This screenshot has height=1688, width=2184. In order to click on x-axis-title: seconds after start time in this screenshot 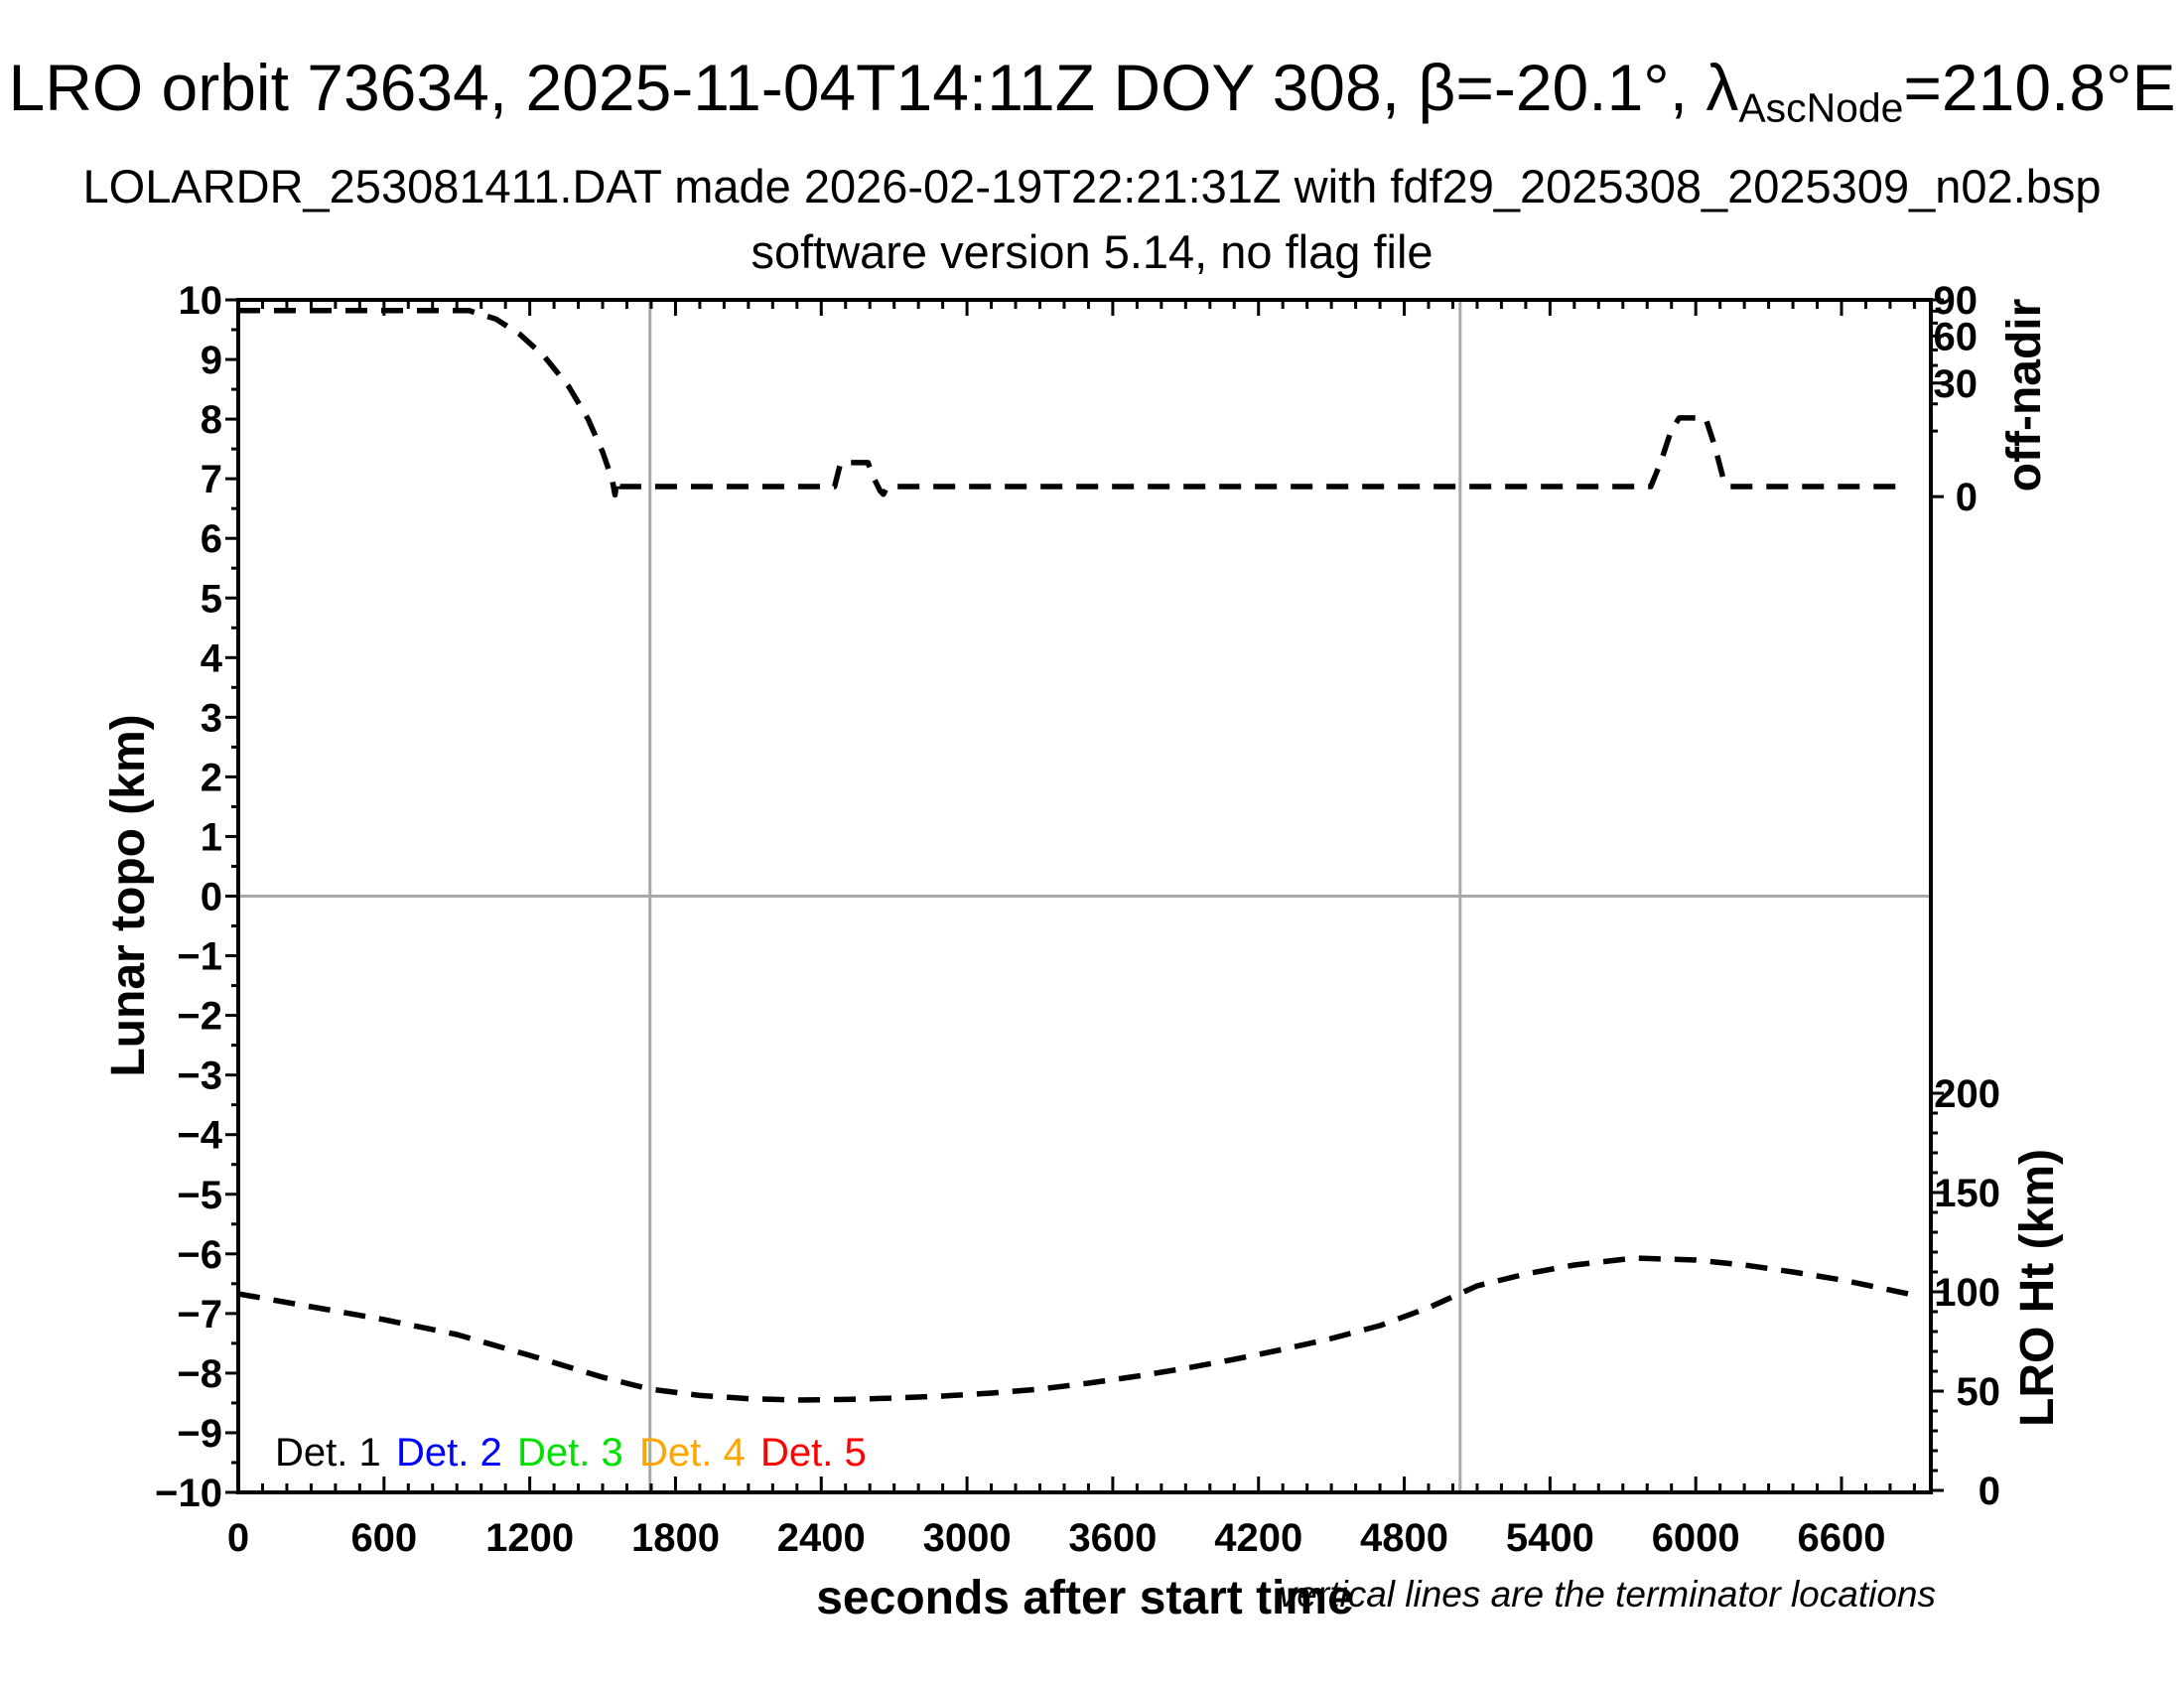, I will do `click(1085, 1598)`.